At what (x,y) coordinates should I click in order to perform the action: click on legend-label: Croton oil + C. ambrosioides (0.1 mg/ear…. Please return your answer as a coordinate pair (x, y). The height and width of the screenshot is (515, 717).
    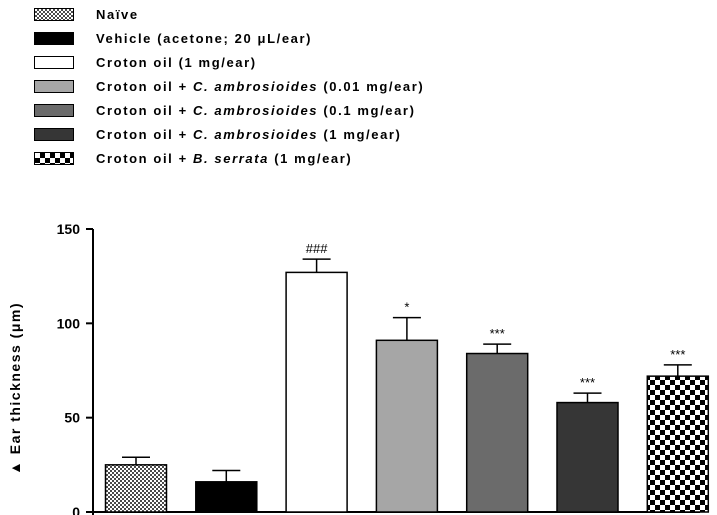
    Looking at the image, I should click on (256, 110).